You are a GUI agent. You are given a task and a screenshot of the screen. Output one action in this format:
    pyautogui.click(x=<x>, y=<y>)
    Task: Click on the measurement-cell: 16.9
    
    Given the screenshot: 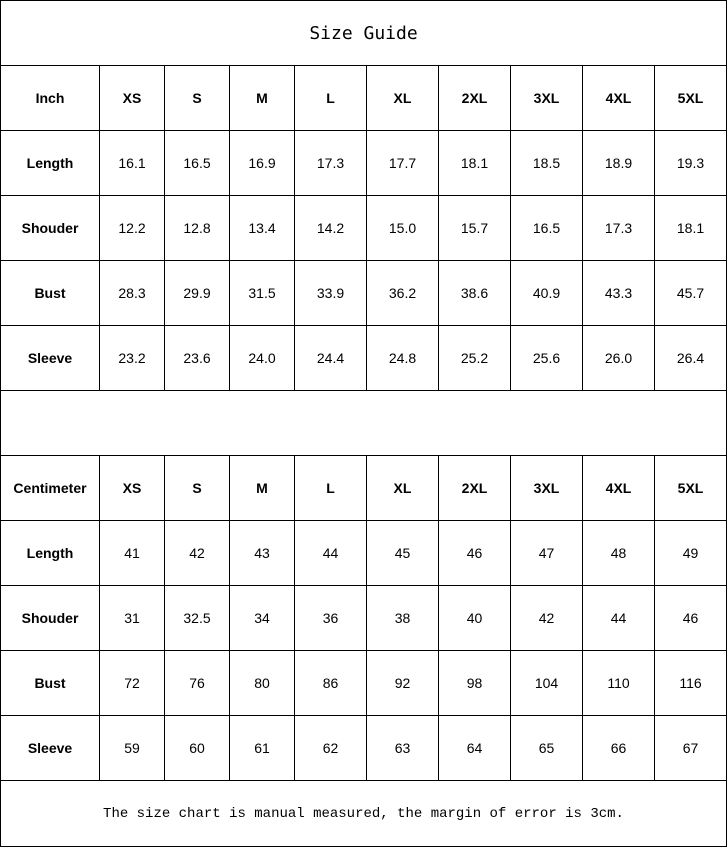 What is the action you would take?
    pyautogui.click(x=262, y=163)
    